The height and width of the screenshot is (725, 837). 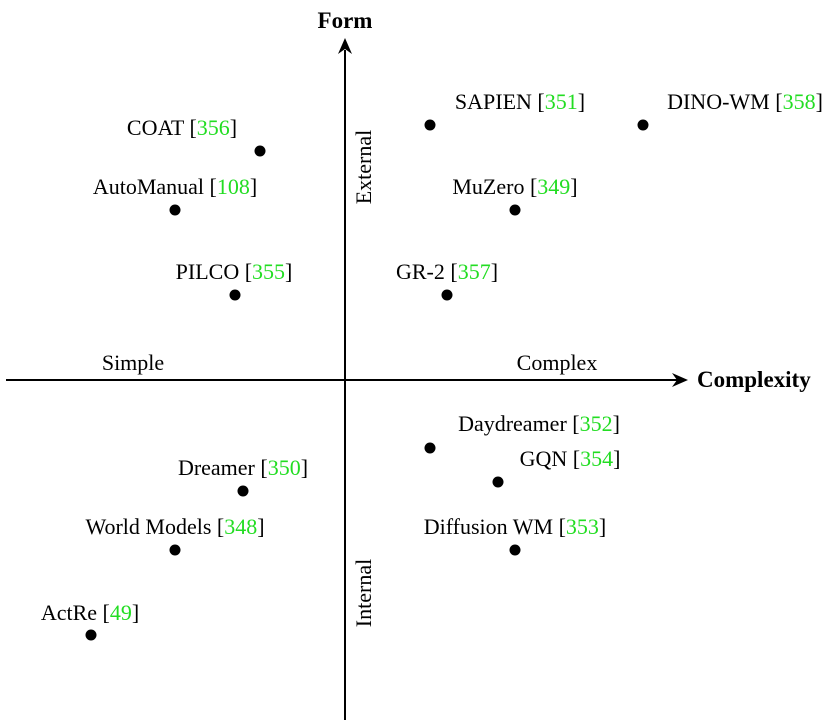 I want to click on point-label: AutoManual [108], so click(x=175, y=186).